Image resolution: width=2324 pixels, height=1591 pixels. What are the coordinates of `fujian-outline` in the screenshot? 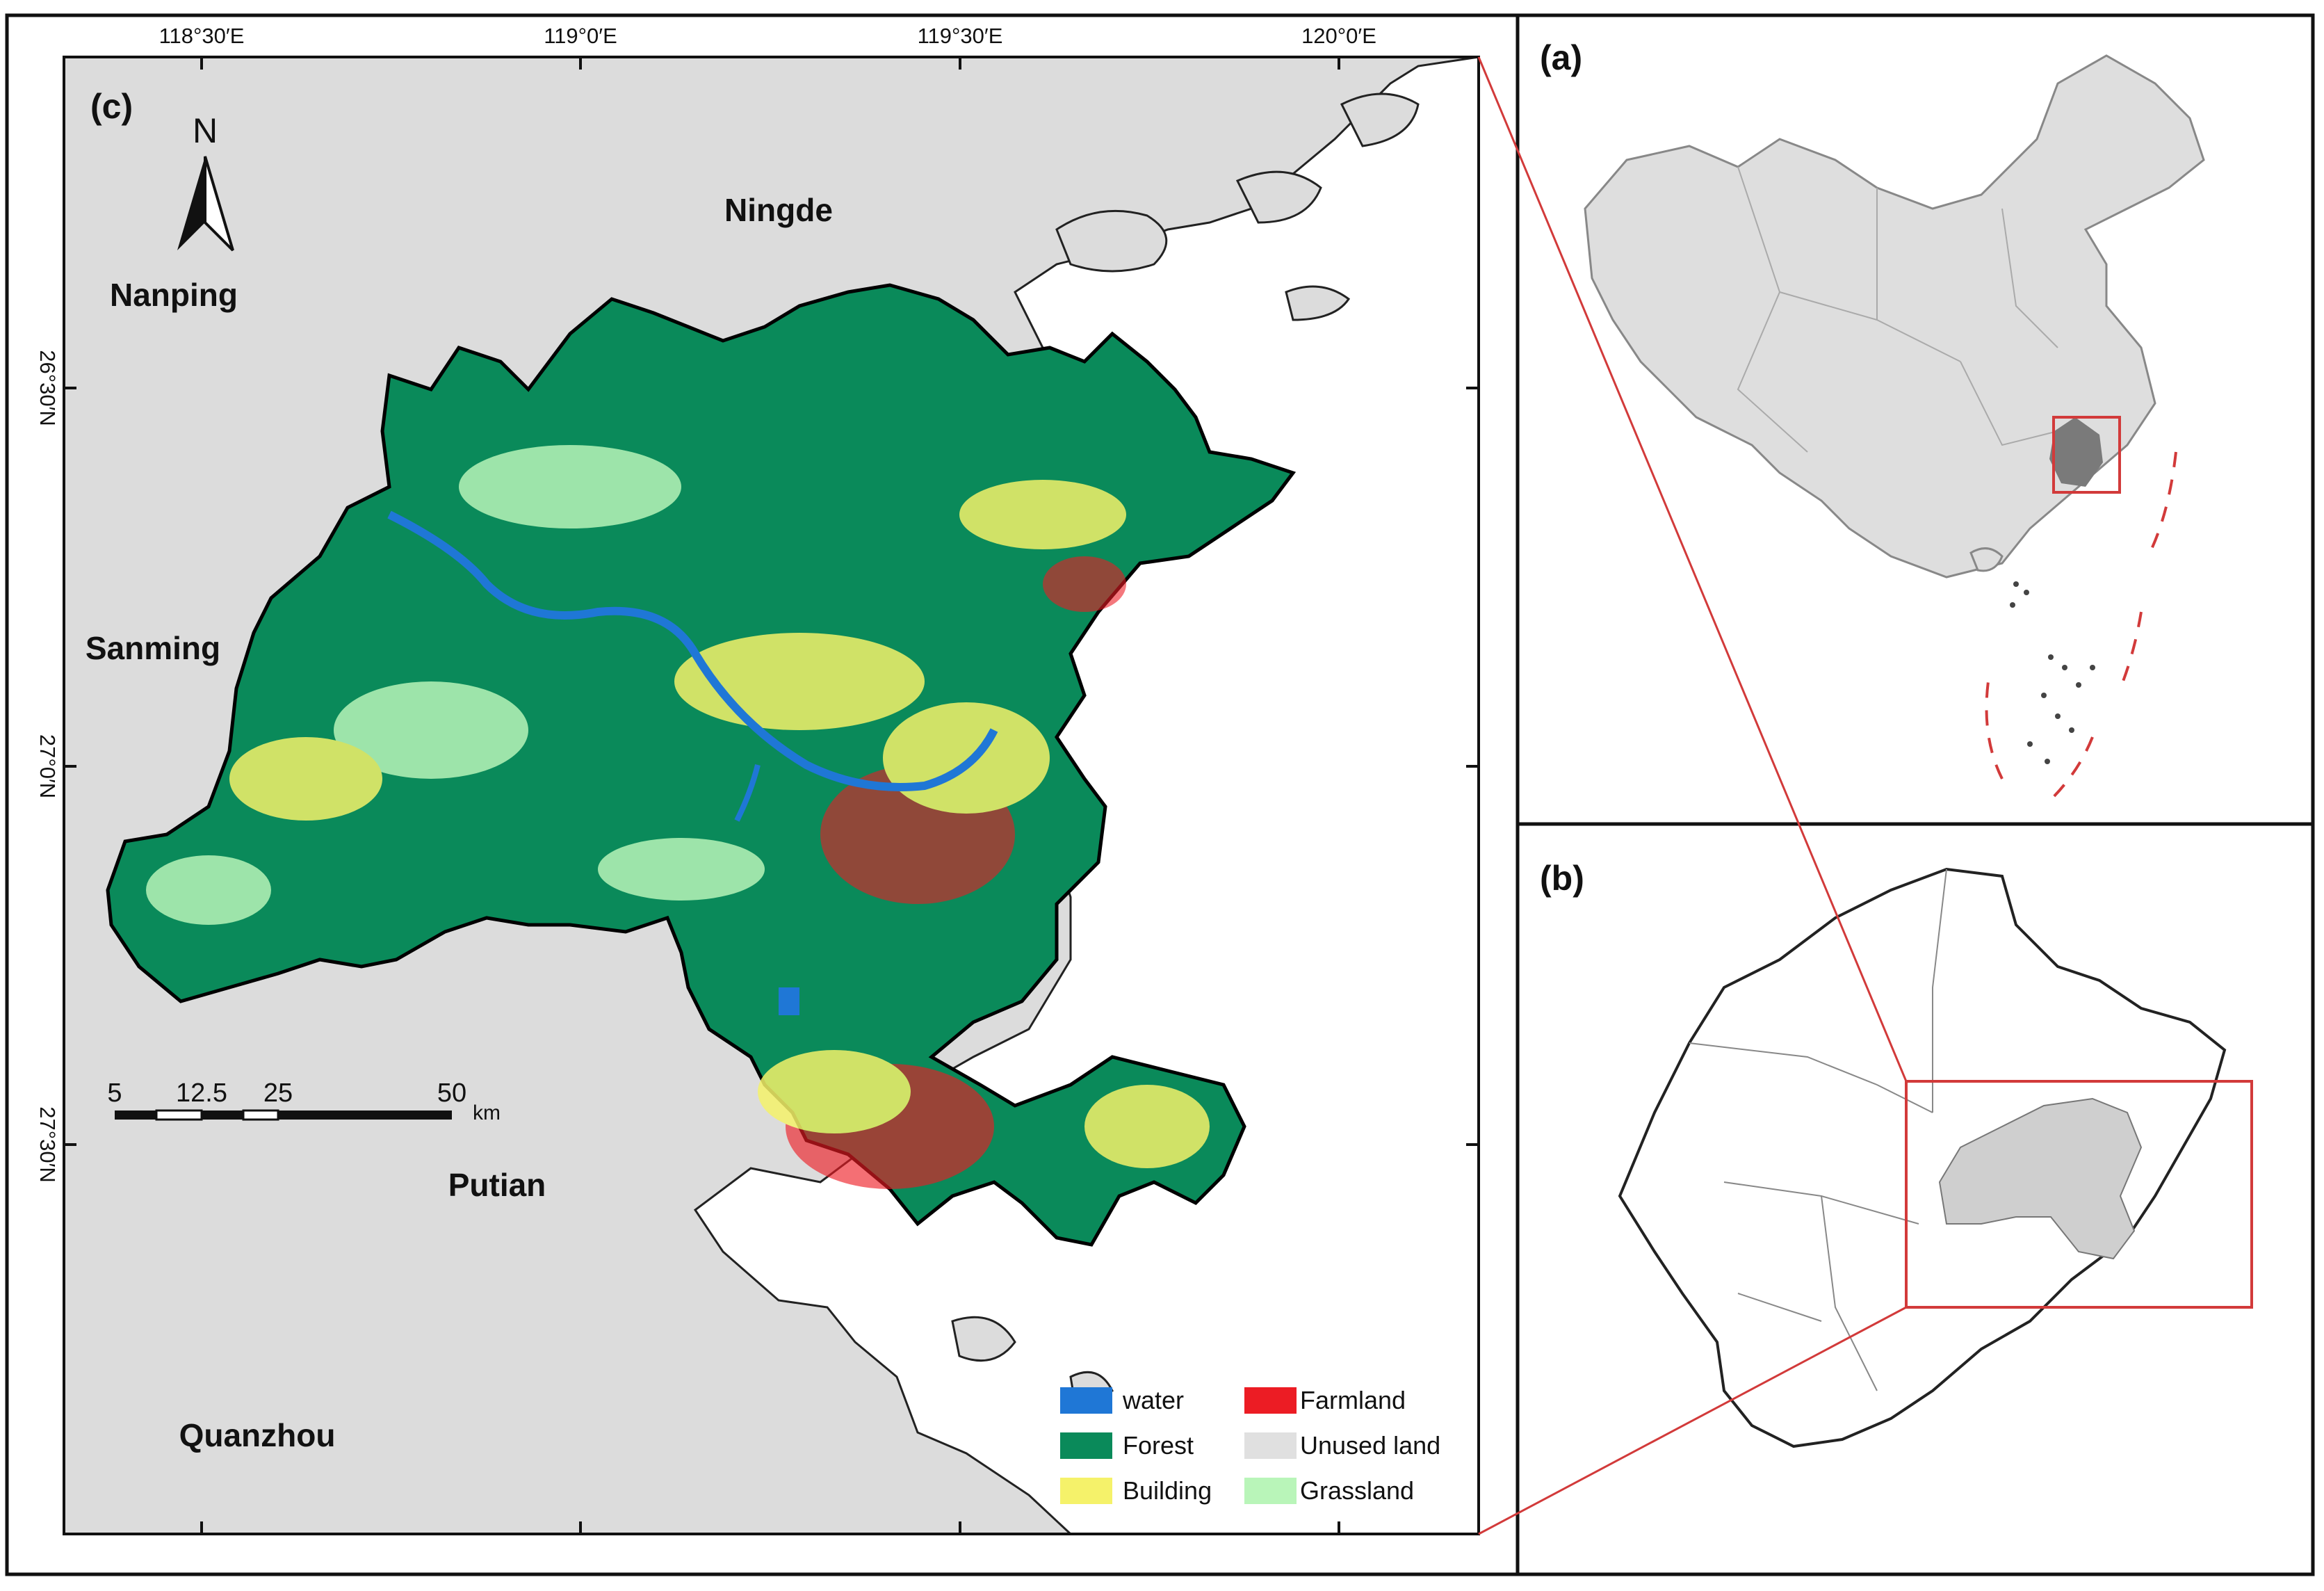 It's located at (1922, 1157).